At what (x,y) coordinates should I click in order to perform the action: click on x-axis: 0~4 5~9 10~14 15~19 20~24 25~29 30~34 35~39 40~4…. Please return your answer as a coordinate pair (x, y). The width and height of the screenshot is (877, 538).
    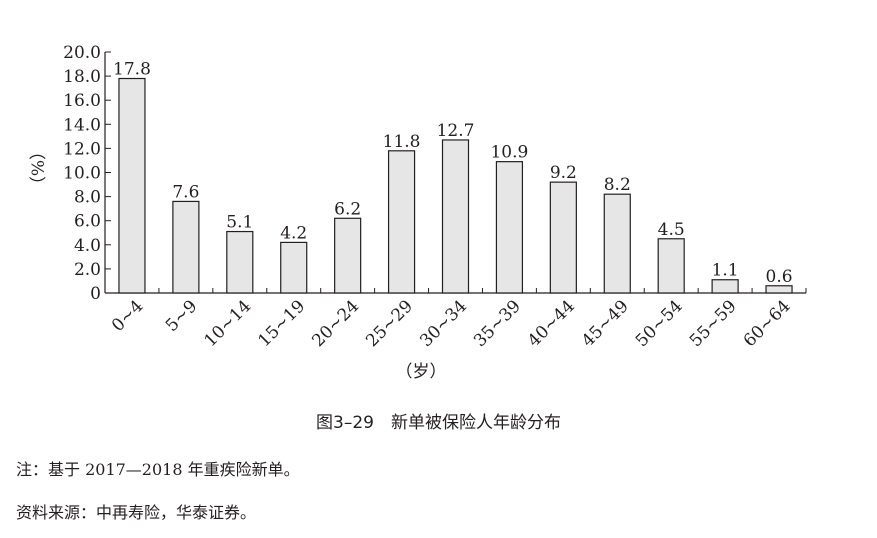
    Looking at the image, I should click on (455, 319).